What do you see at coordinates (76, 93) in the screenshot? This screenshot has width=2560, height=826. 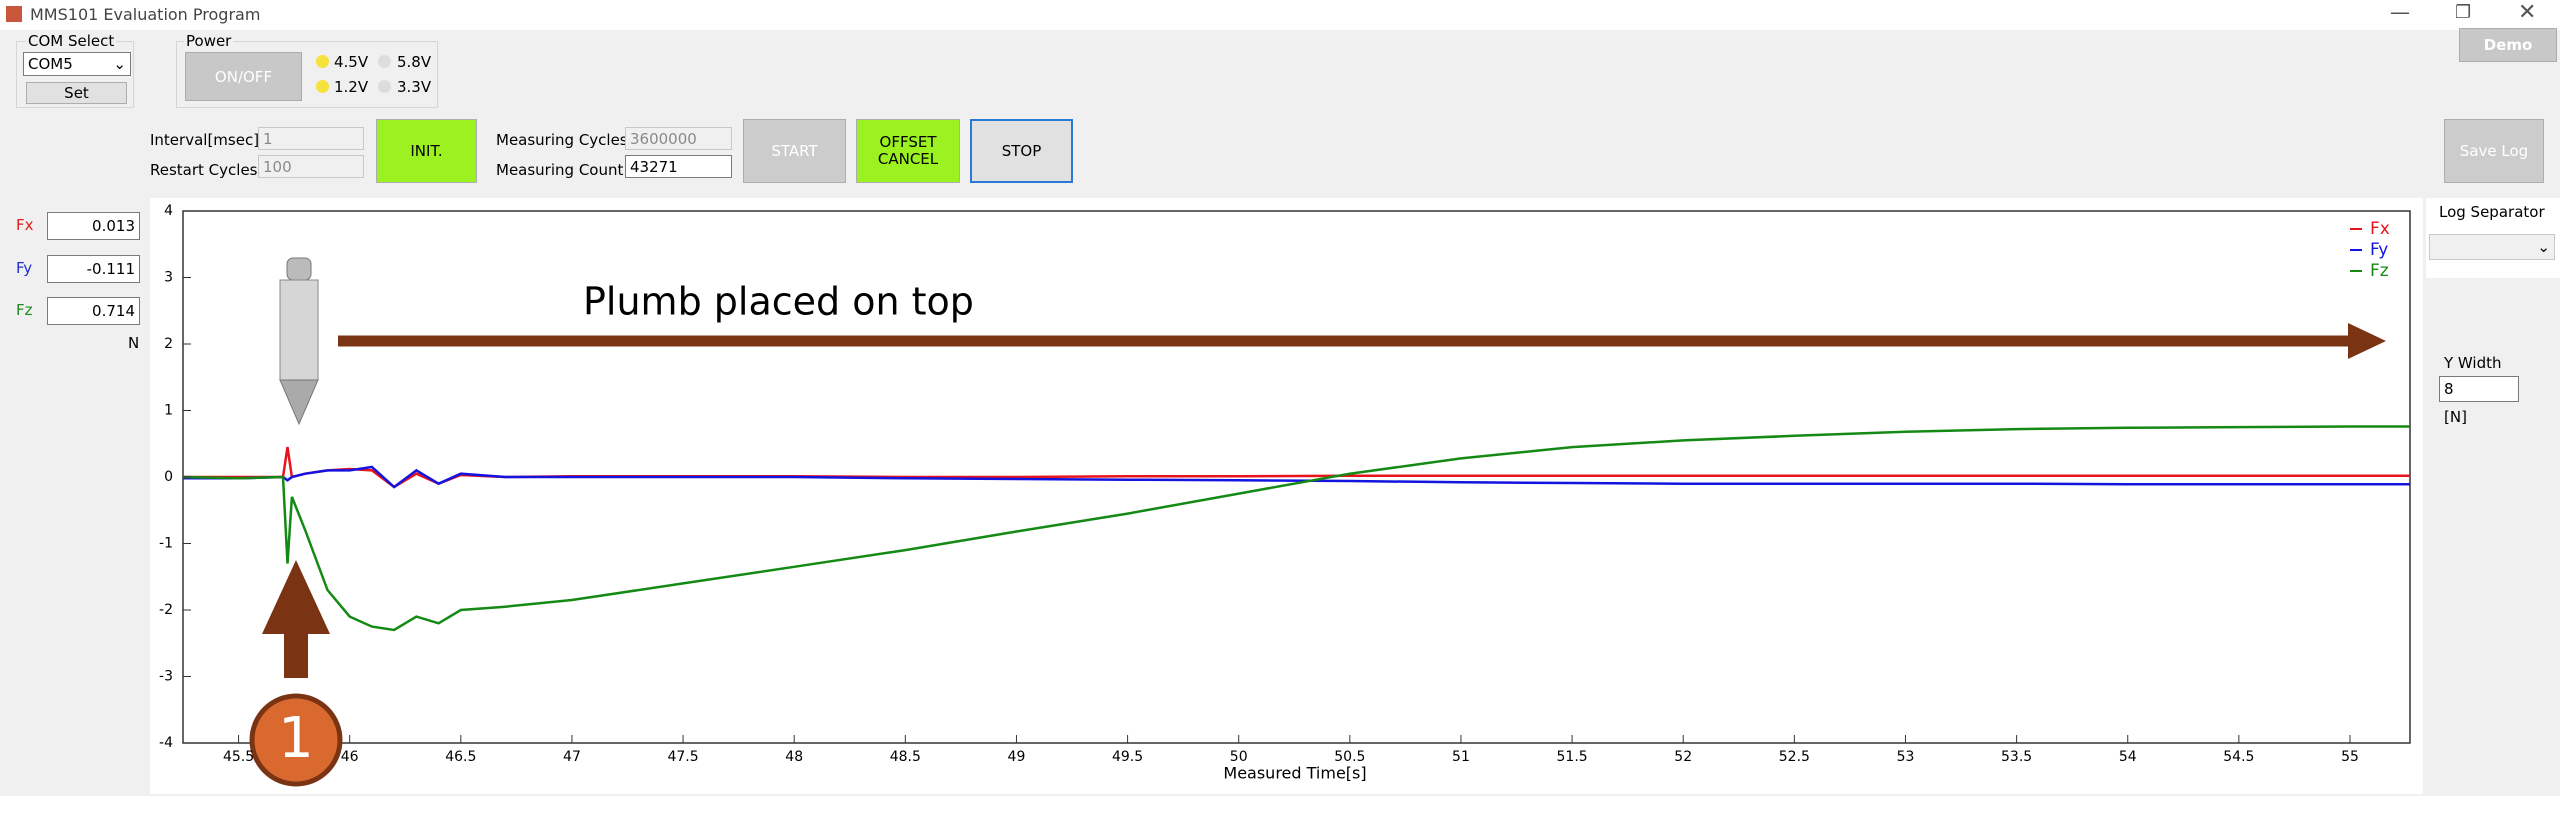 I see `set-button: Set` at bounding box center [76, 93].